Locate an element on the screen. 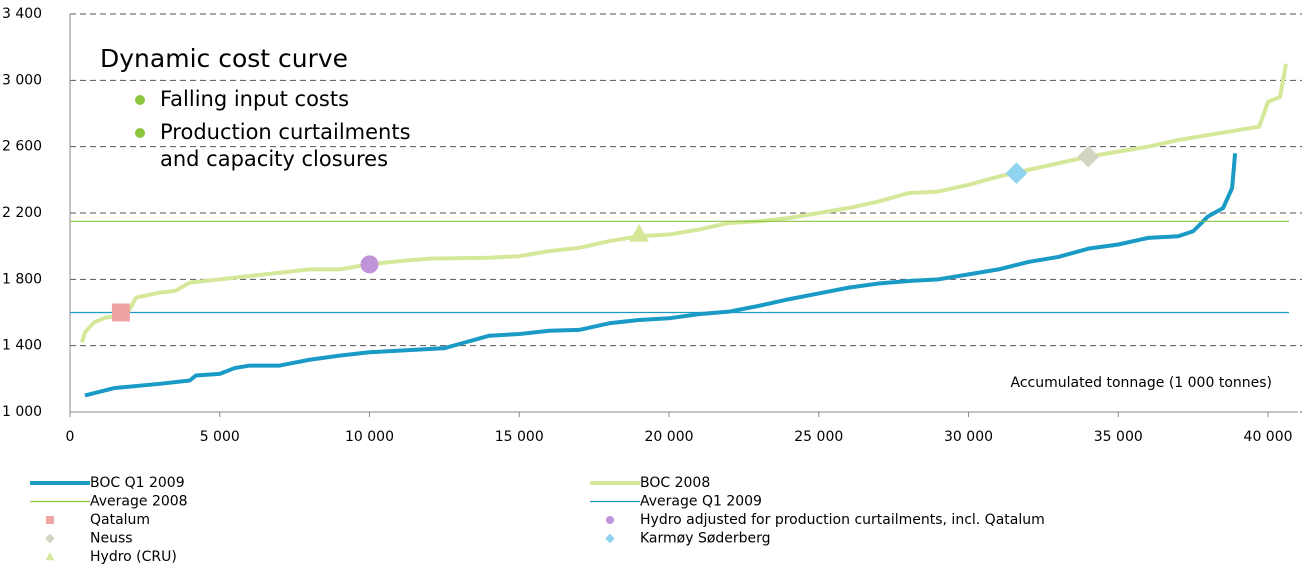  chart-title: Dynamic cost curve is located at coordinates (224, 58).